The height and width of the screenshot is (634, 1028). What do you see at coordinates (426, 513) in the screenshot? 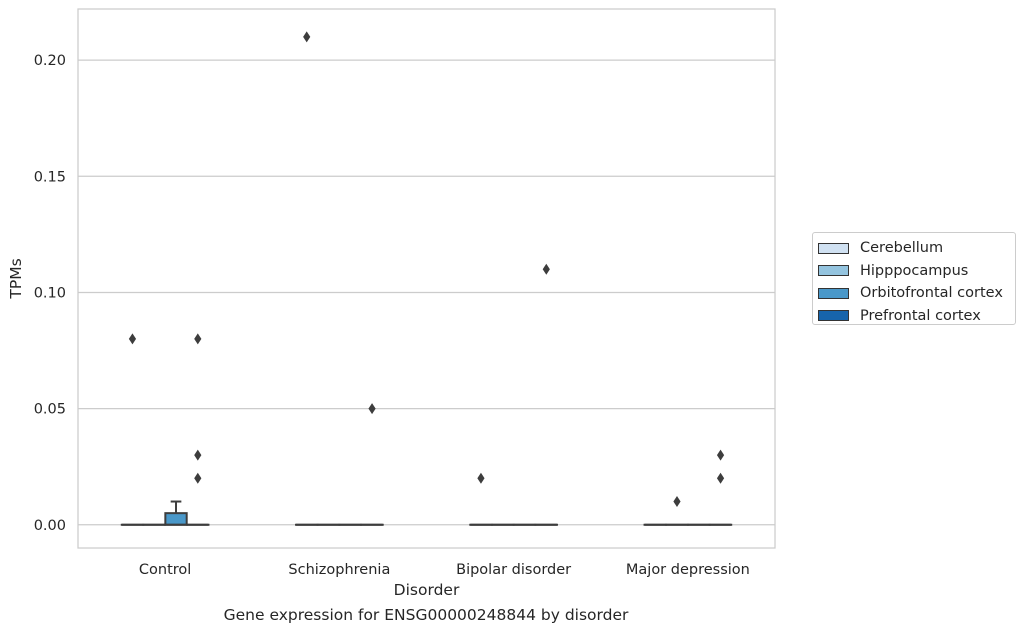
I see `box-plot-boxes` at bounding box center [426, 513].